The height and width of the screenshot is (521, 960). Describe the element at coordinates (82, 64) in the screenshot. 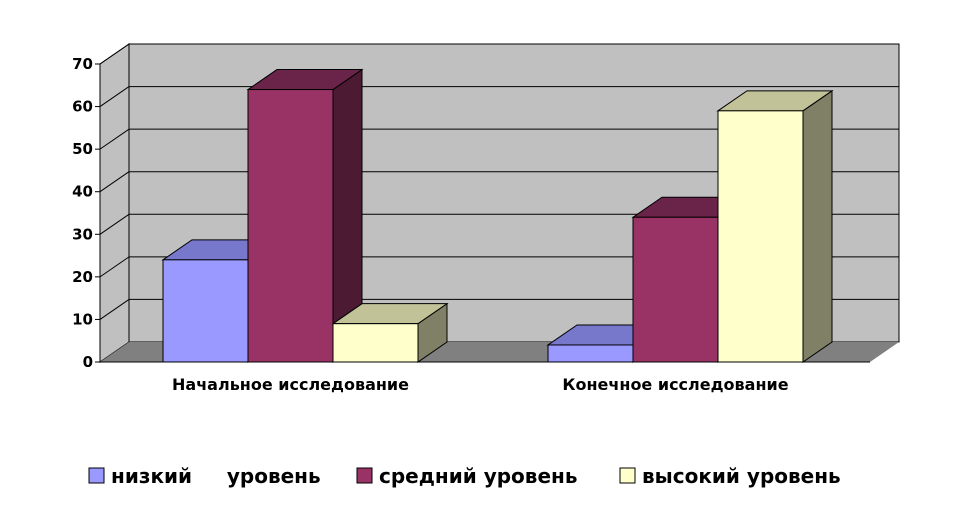

I see `y-tick-label: 70` at that location.